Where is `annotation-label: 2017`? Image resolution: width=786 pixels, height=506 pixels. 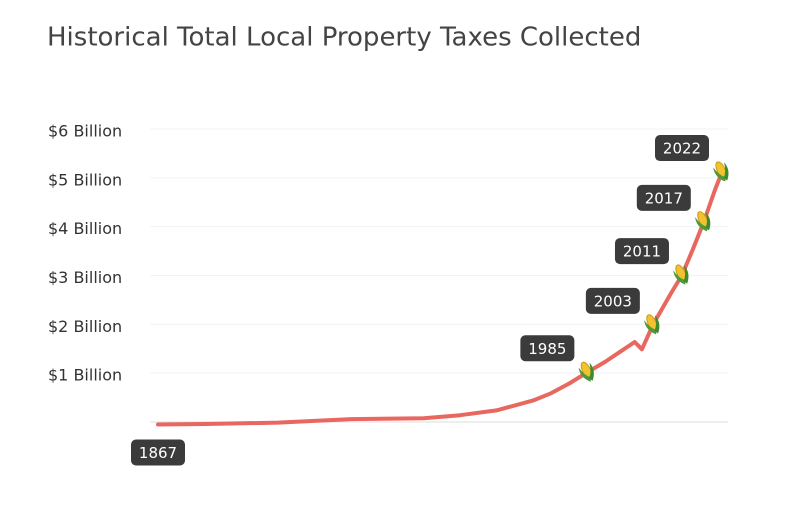
annotation-label: 2017 is located at coordinates (664, 198).